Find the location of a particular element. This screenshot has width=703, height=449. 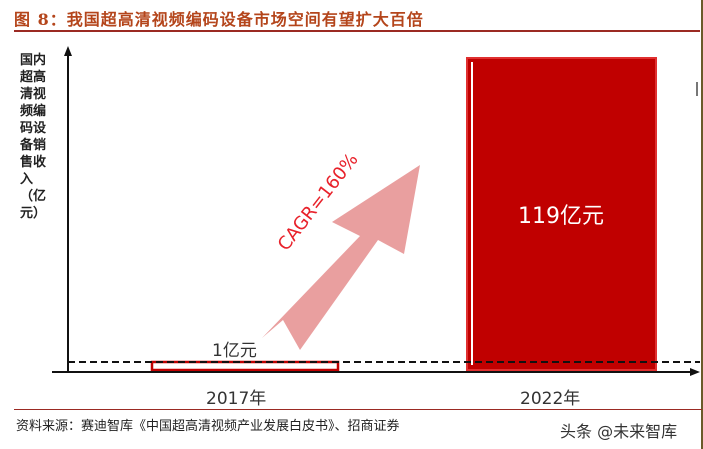

x-axis-arrow-icon is located at coordinates (695, 372).